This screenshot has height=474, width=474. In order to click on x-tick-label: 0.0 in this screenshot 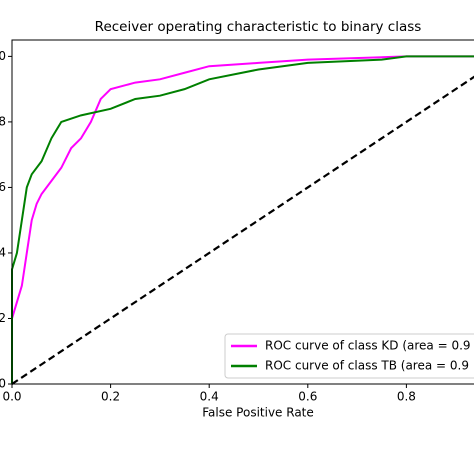, I will do `click(11, 397)`.